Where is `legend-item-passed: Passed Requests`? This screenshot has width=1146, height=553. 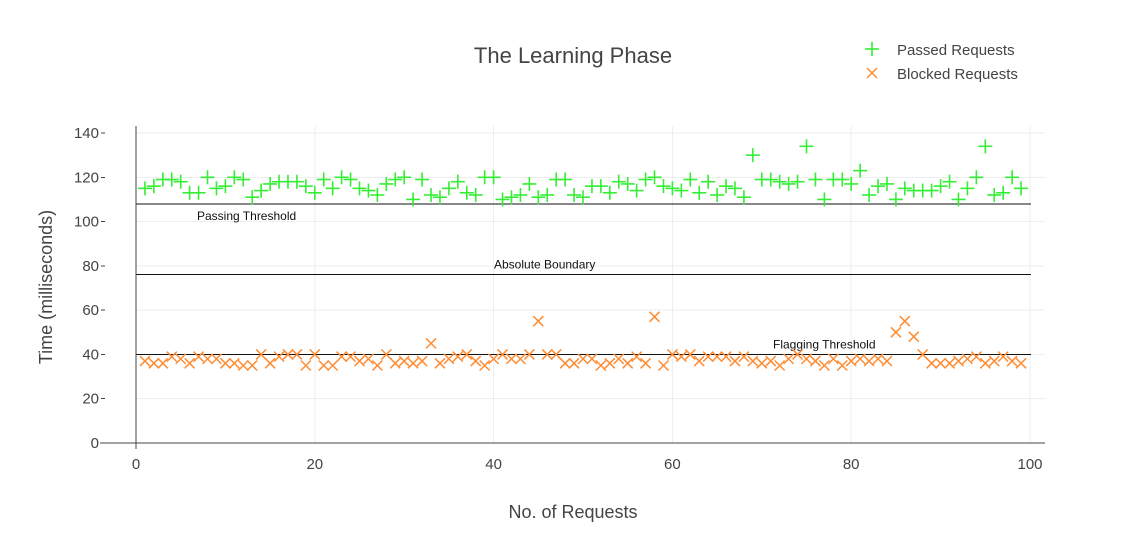
legend-item-passed: Passed Requests is located at coordinates (940, 50).